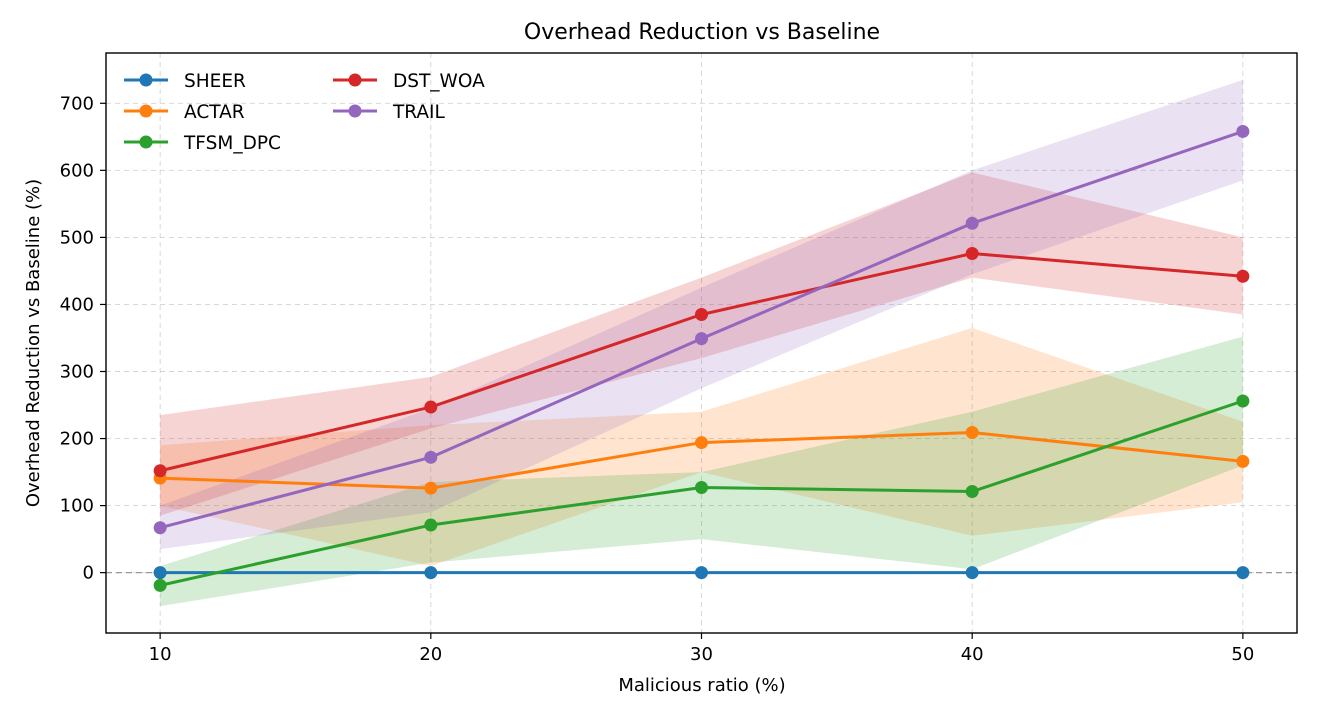 The image size is (1320, 720). I want to click on legend-entry-tfsm-dpc: TFSM_DPC, so click(202, 143).